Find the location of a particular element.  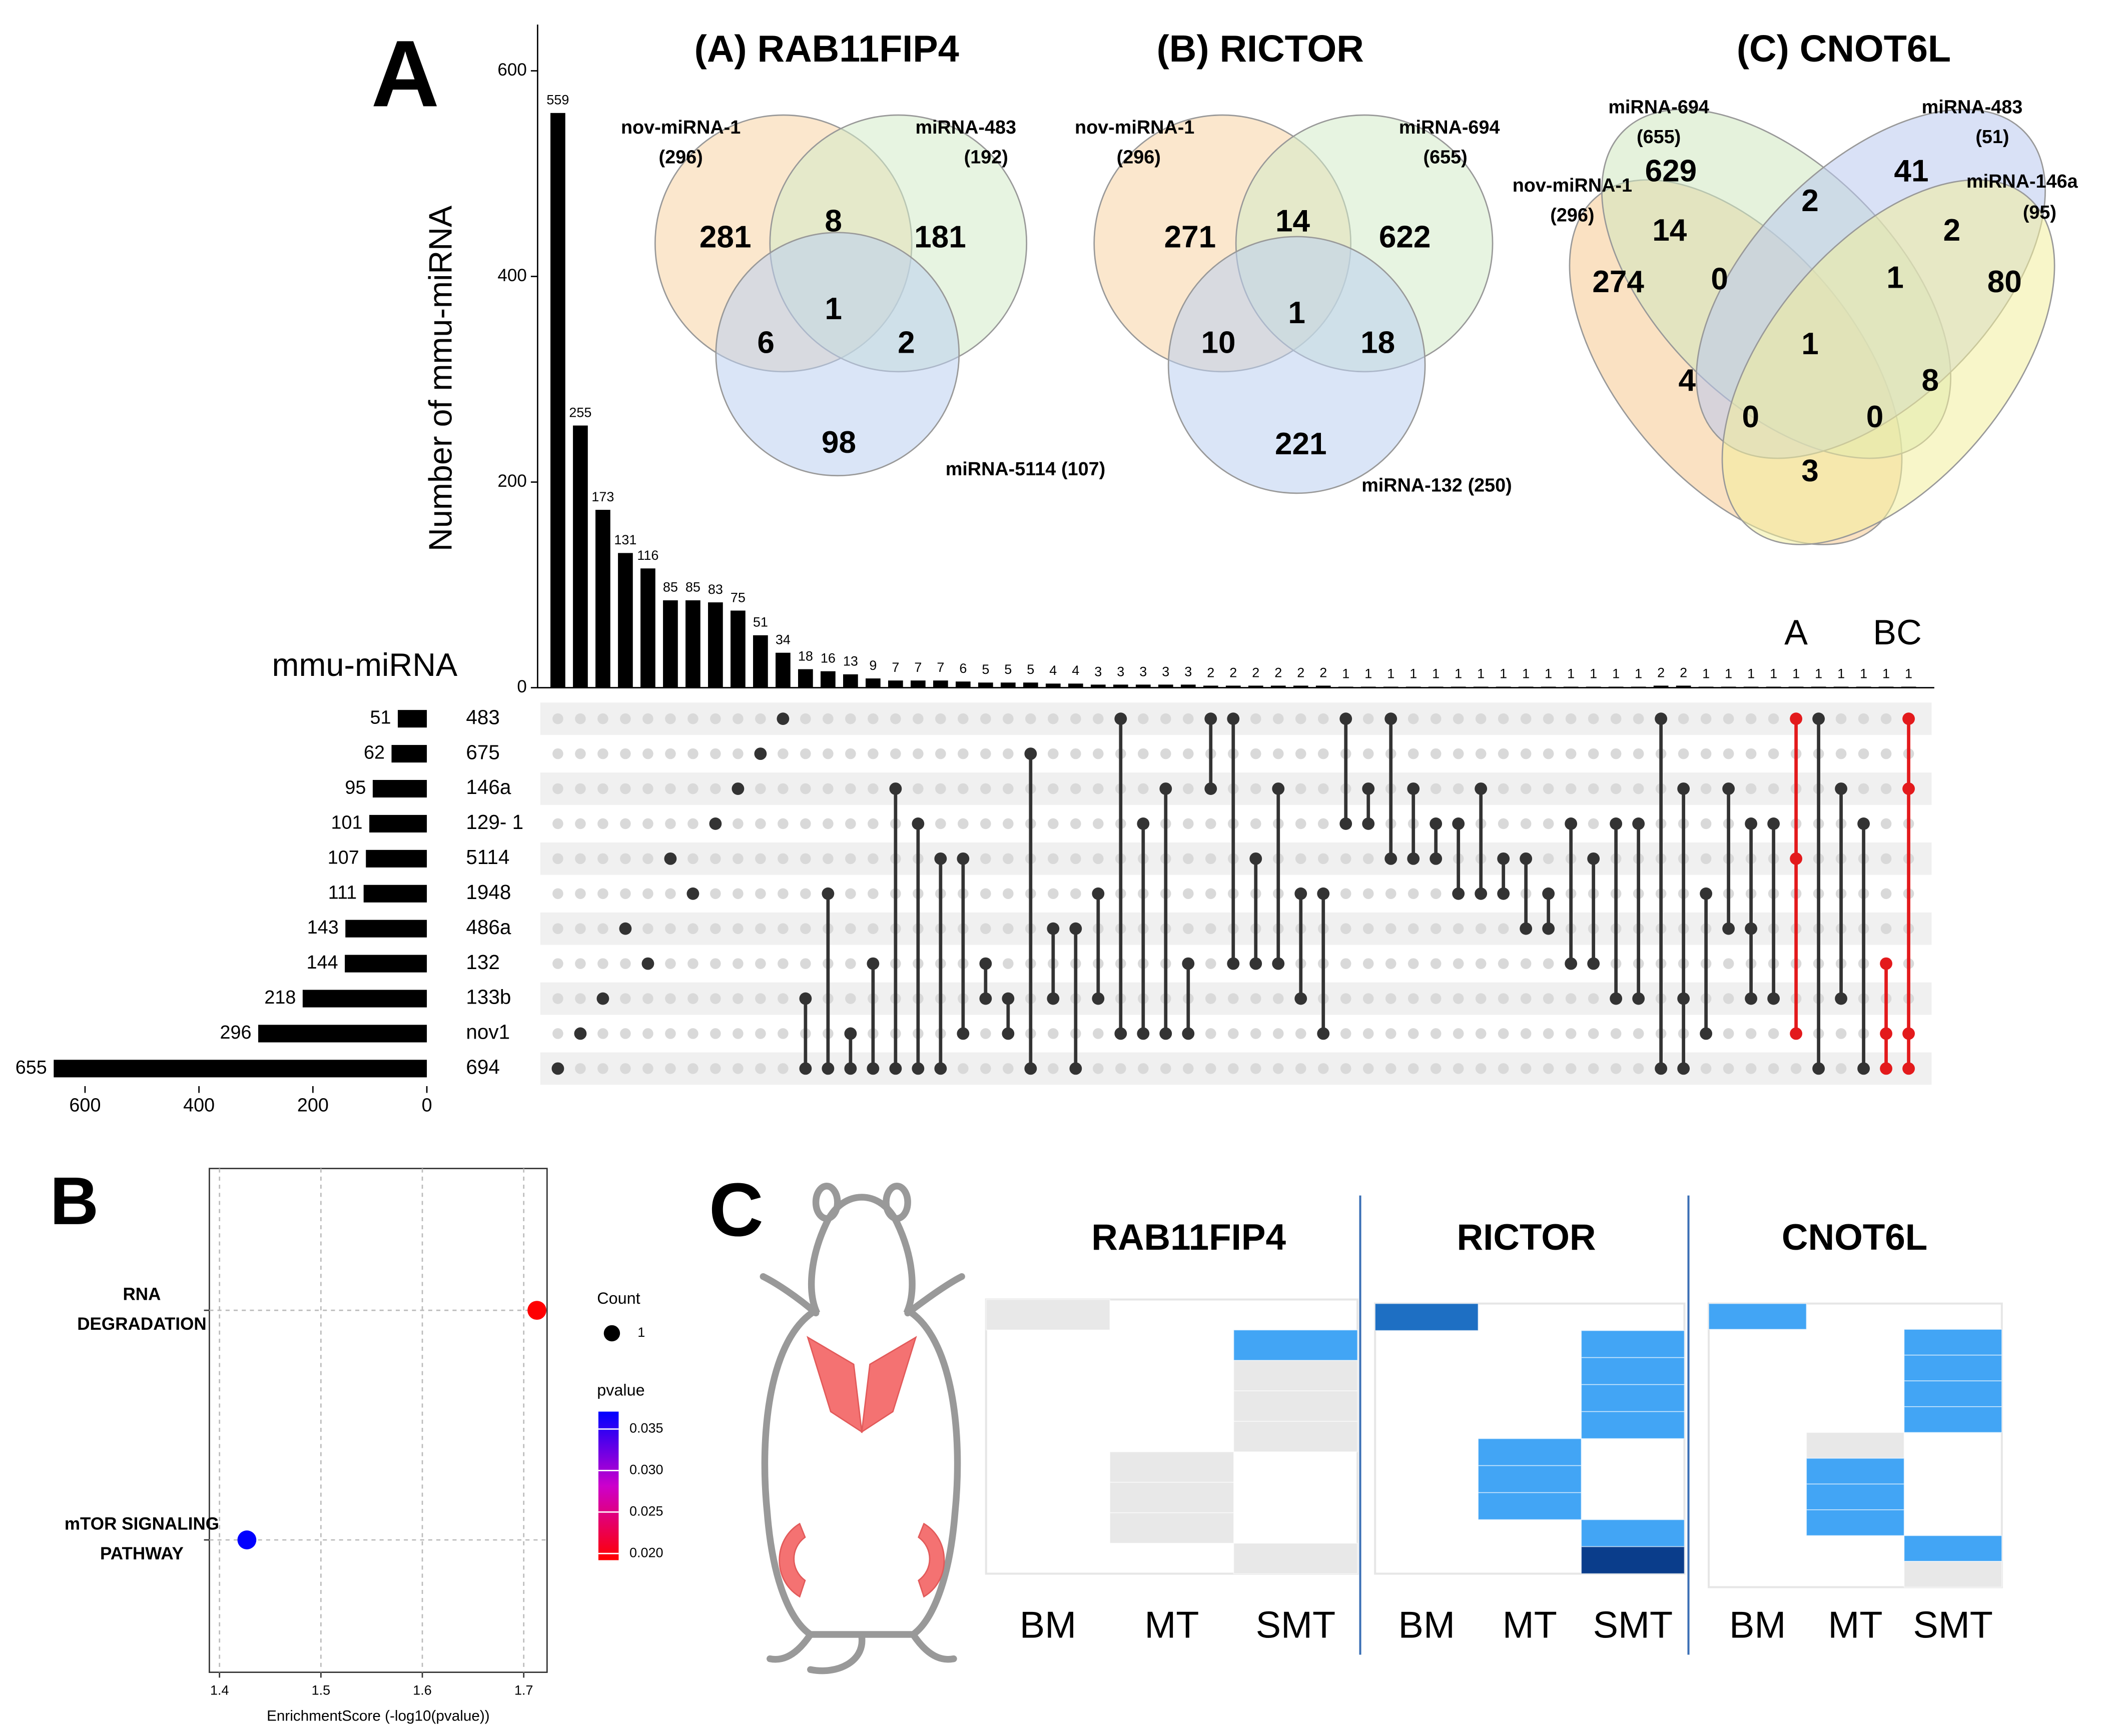

heatmap-column-label: BM is located at coordinates (1757, 1625).